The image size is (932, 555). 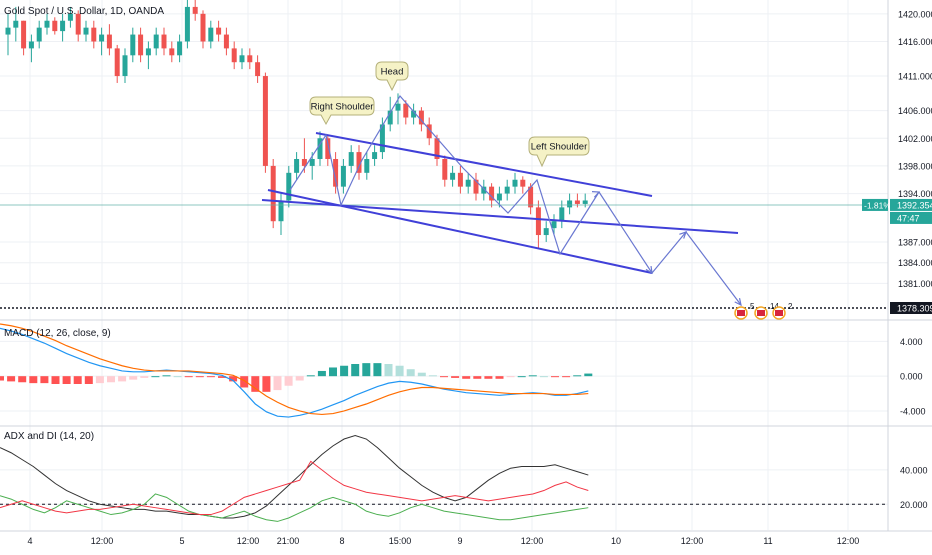 What do you see at coordinates (915, 42) in the screenshot?
I see `price-axis-label: 1416.000` at bounding box center [915, 42].